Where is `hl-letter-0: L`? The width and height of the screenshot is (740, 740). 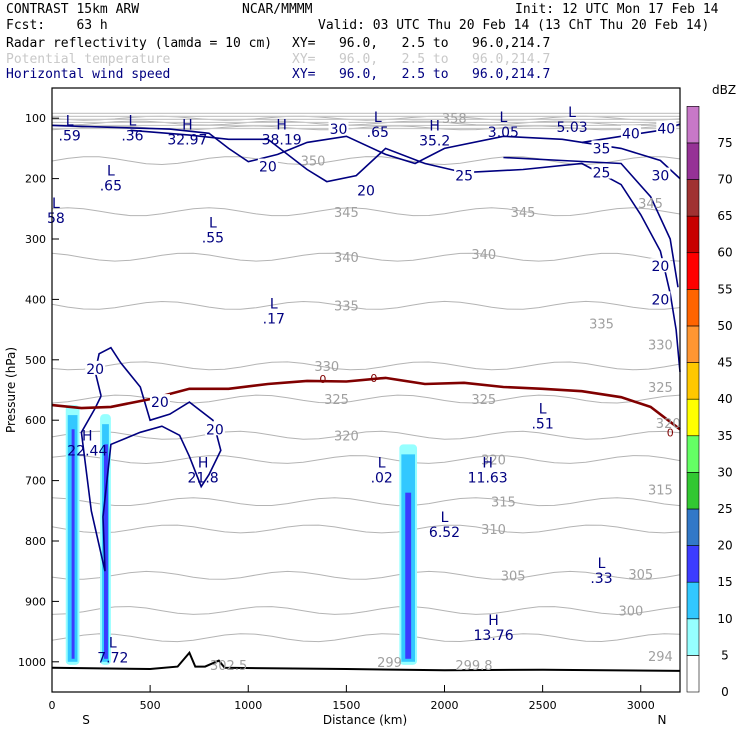
hl-letter-0: L is located at coordinates (70, 121).